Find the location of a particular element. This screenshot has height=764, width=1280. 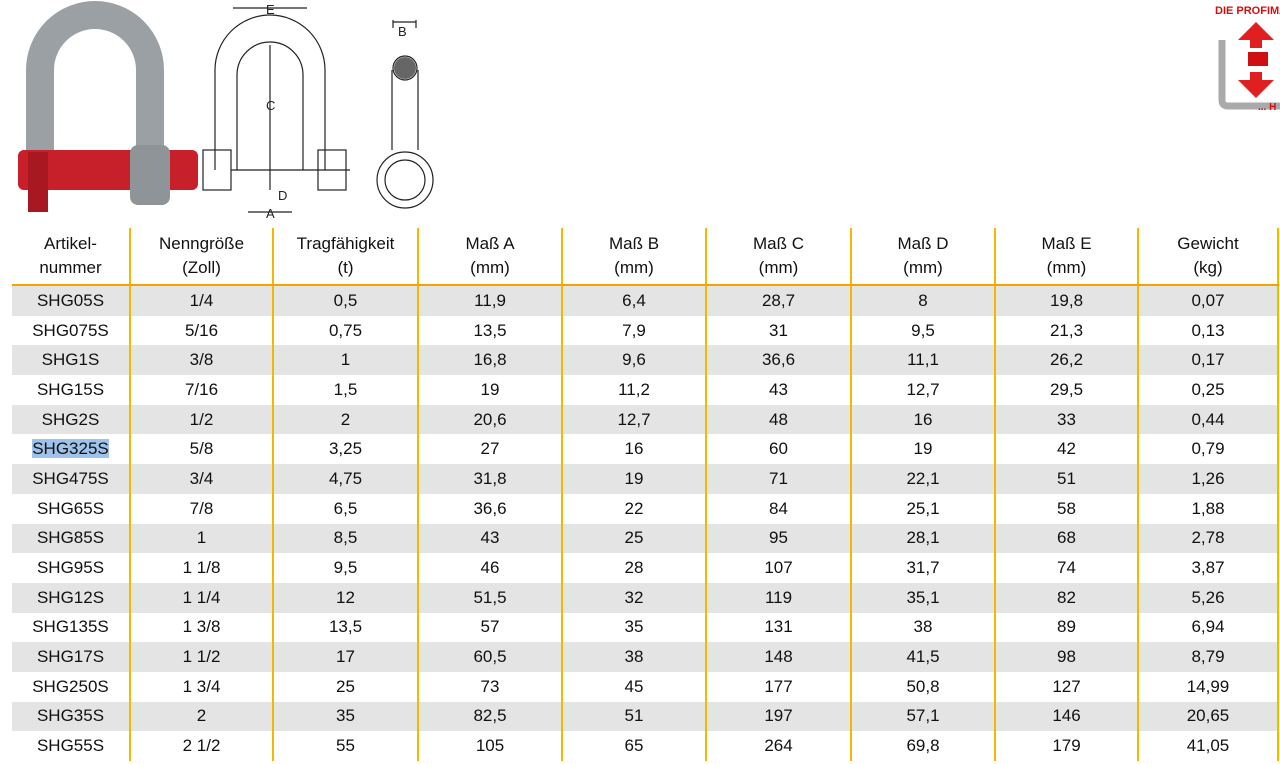

cell-text: 16 is located at coordinates (923, 419).